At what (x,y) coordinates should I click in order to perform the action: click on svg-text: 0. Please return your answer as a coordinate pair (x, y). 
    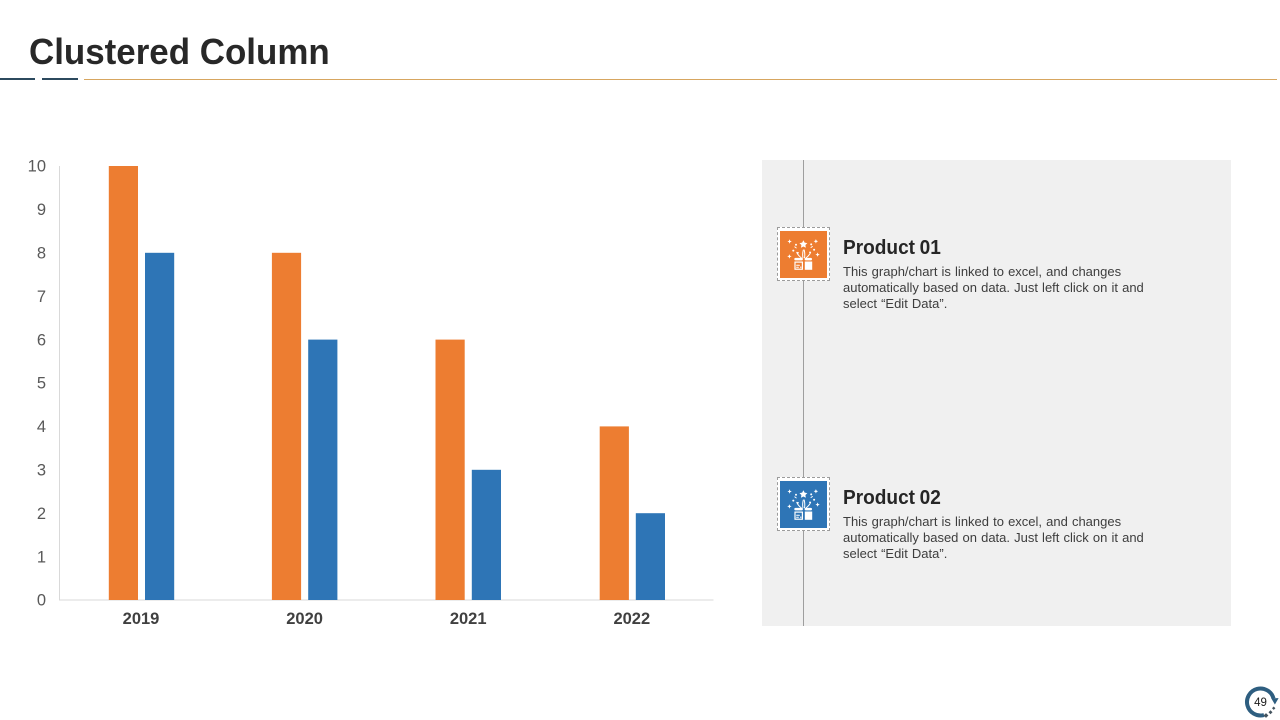
    Looking at the image, I should click on (41, 601).